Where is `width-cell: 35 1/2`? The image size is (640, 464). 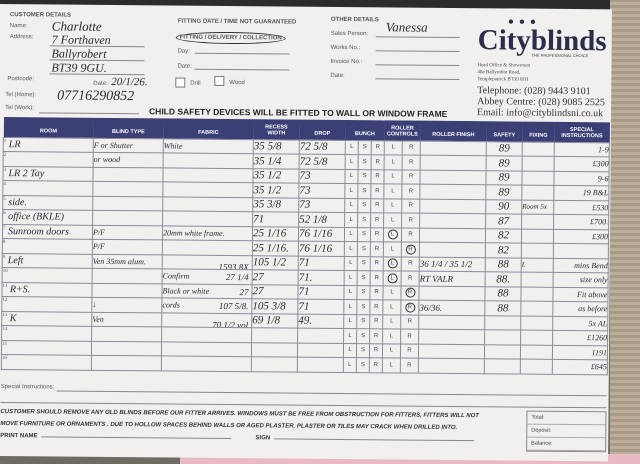 width-cell: 35 1/2 is located at coordinates (276, 176).